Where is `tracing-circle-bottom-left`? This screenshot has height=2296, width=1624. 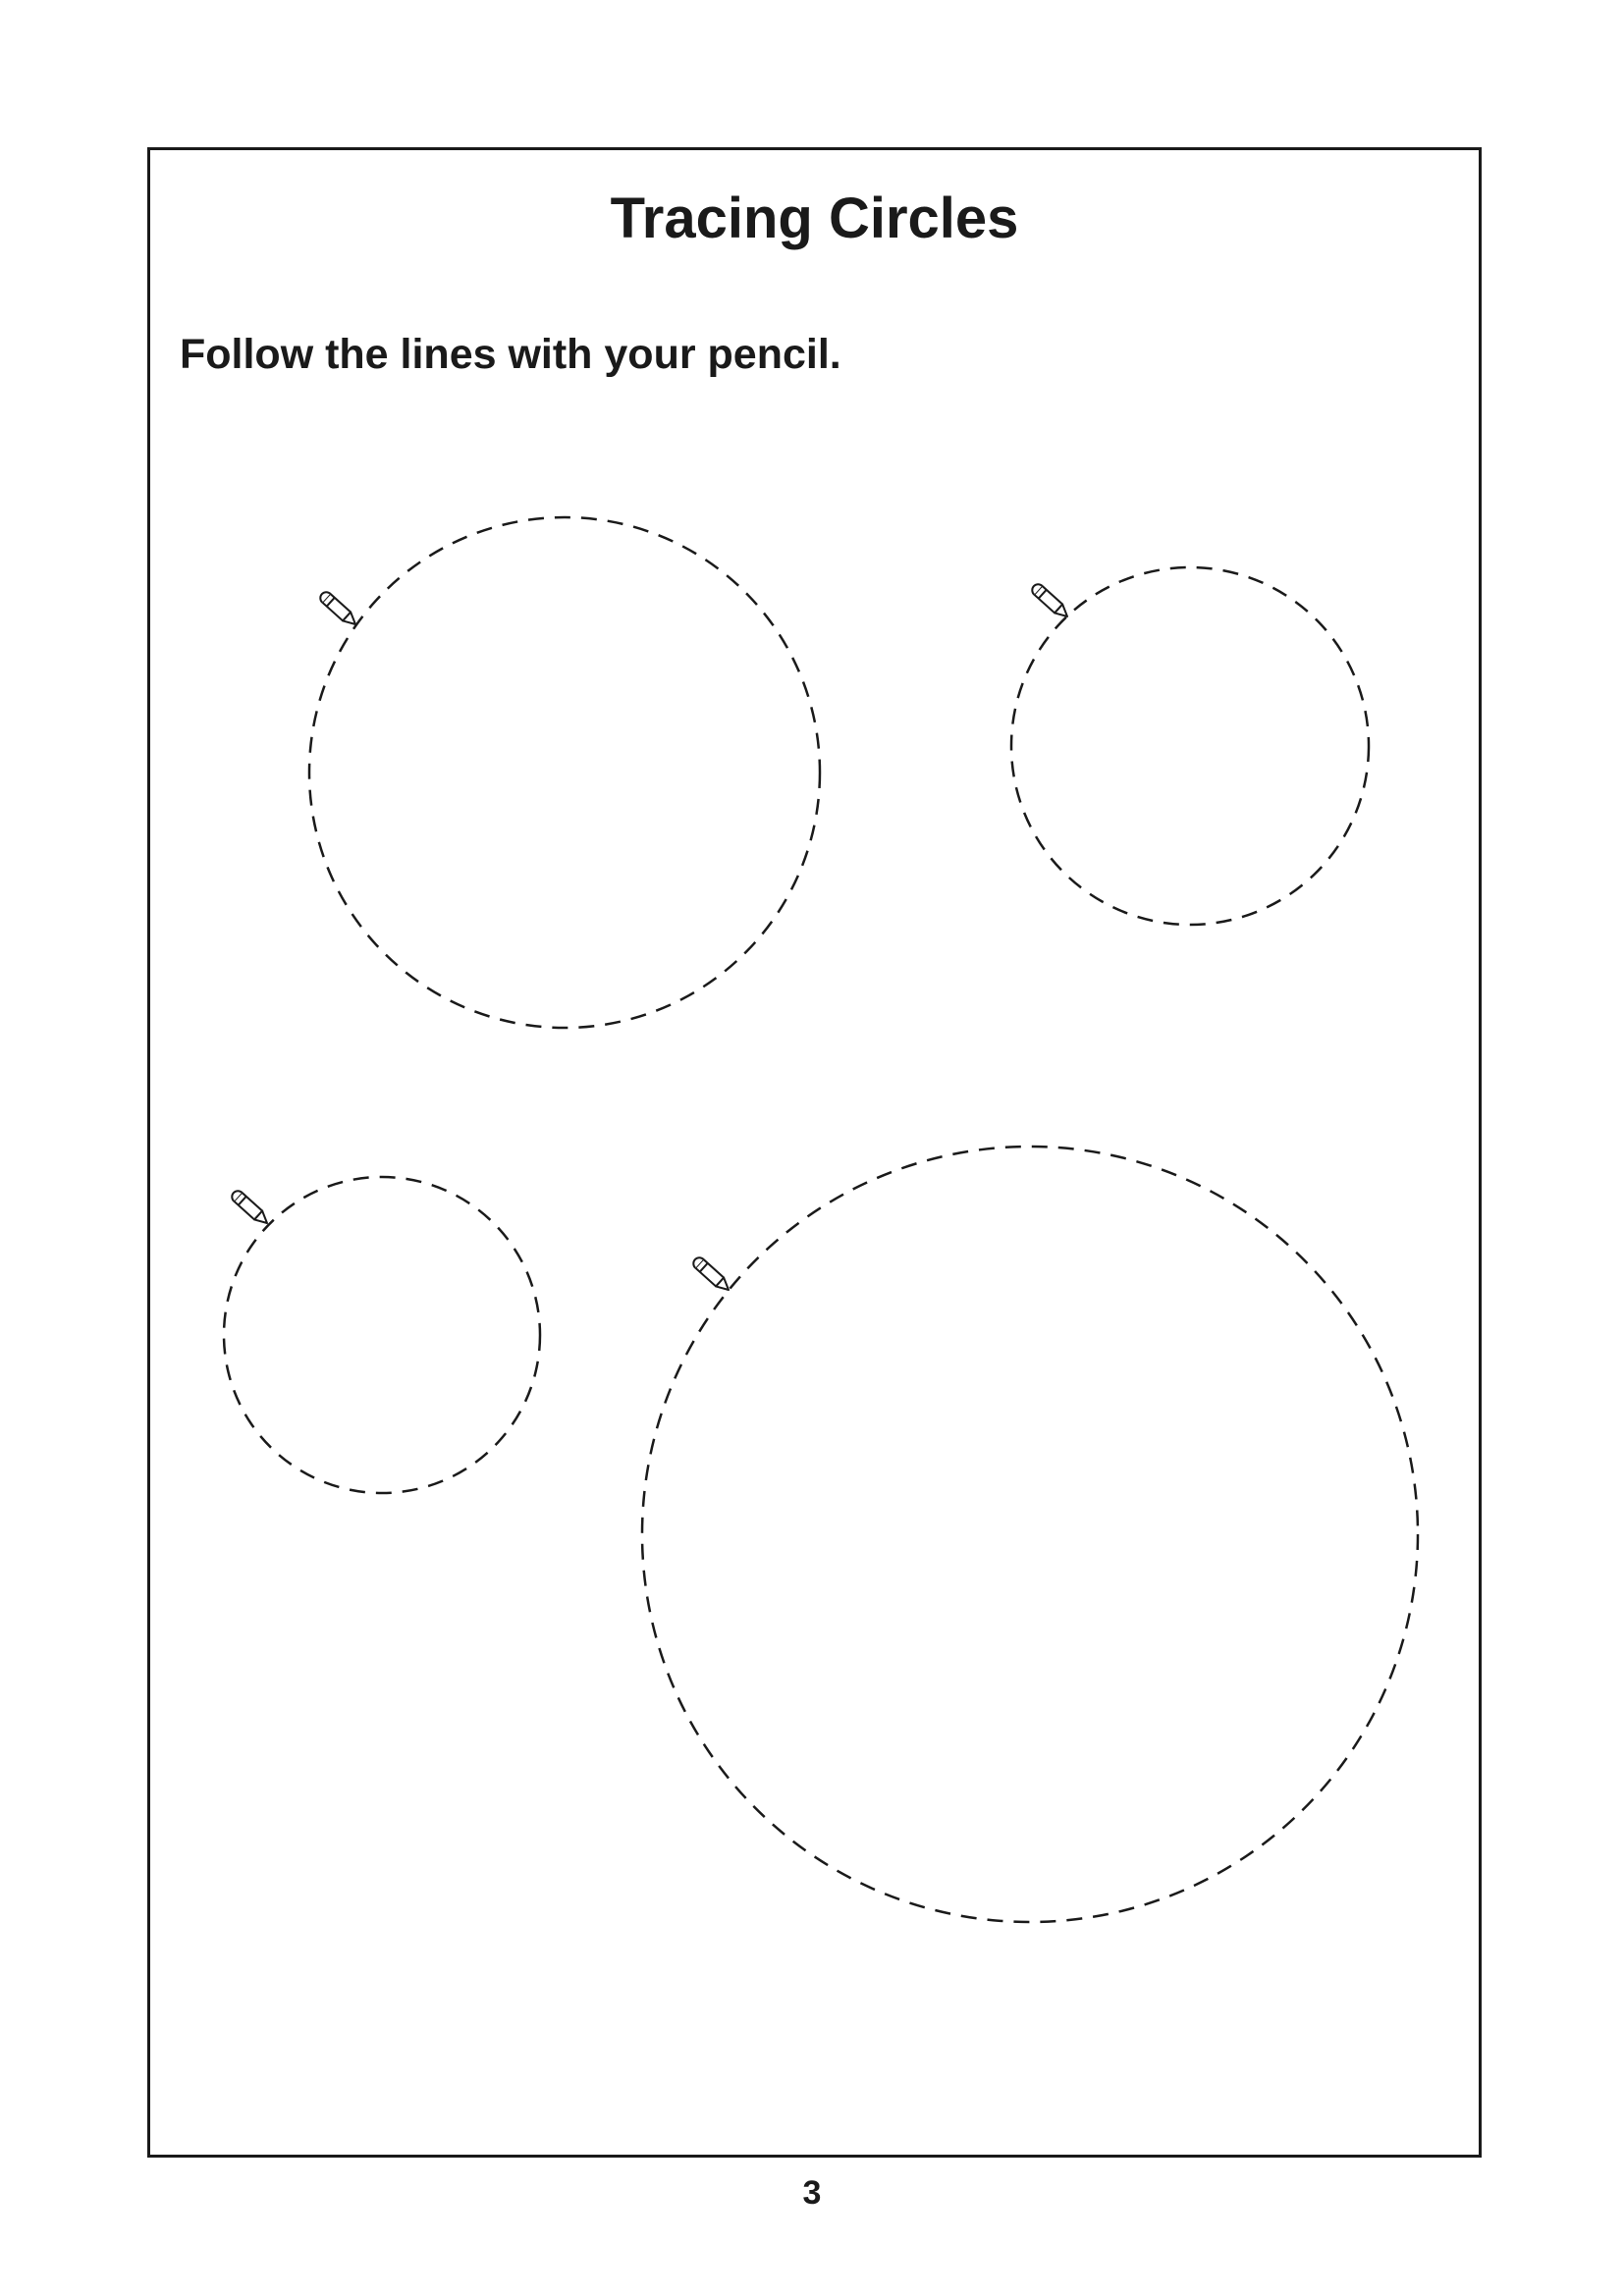
tracing-circle-bottom-left is located at coordinates (382, 1335).